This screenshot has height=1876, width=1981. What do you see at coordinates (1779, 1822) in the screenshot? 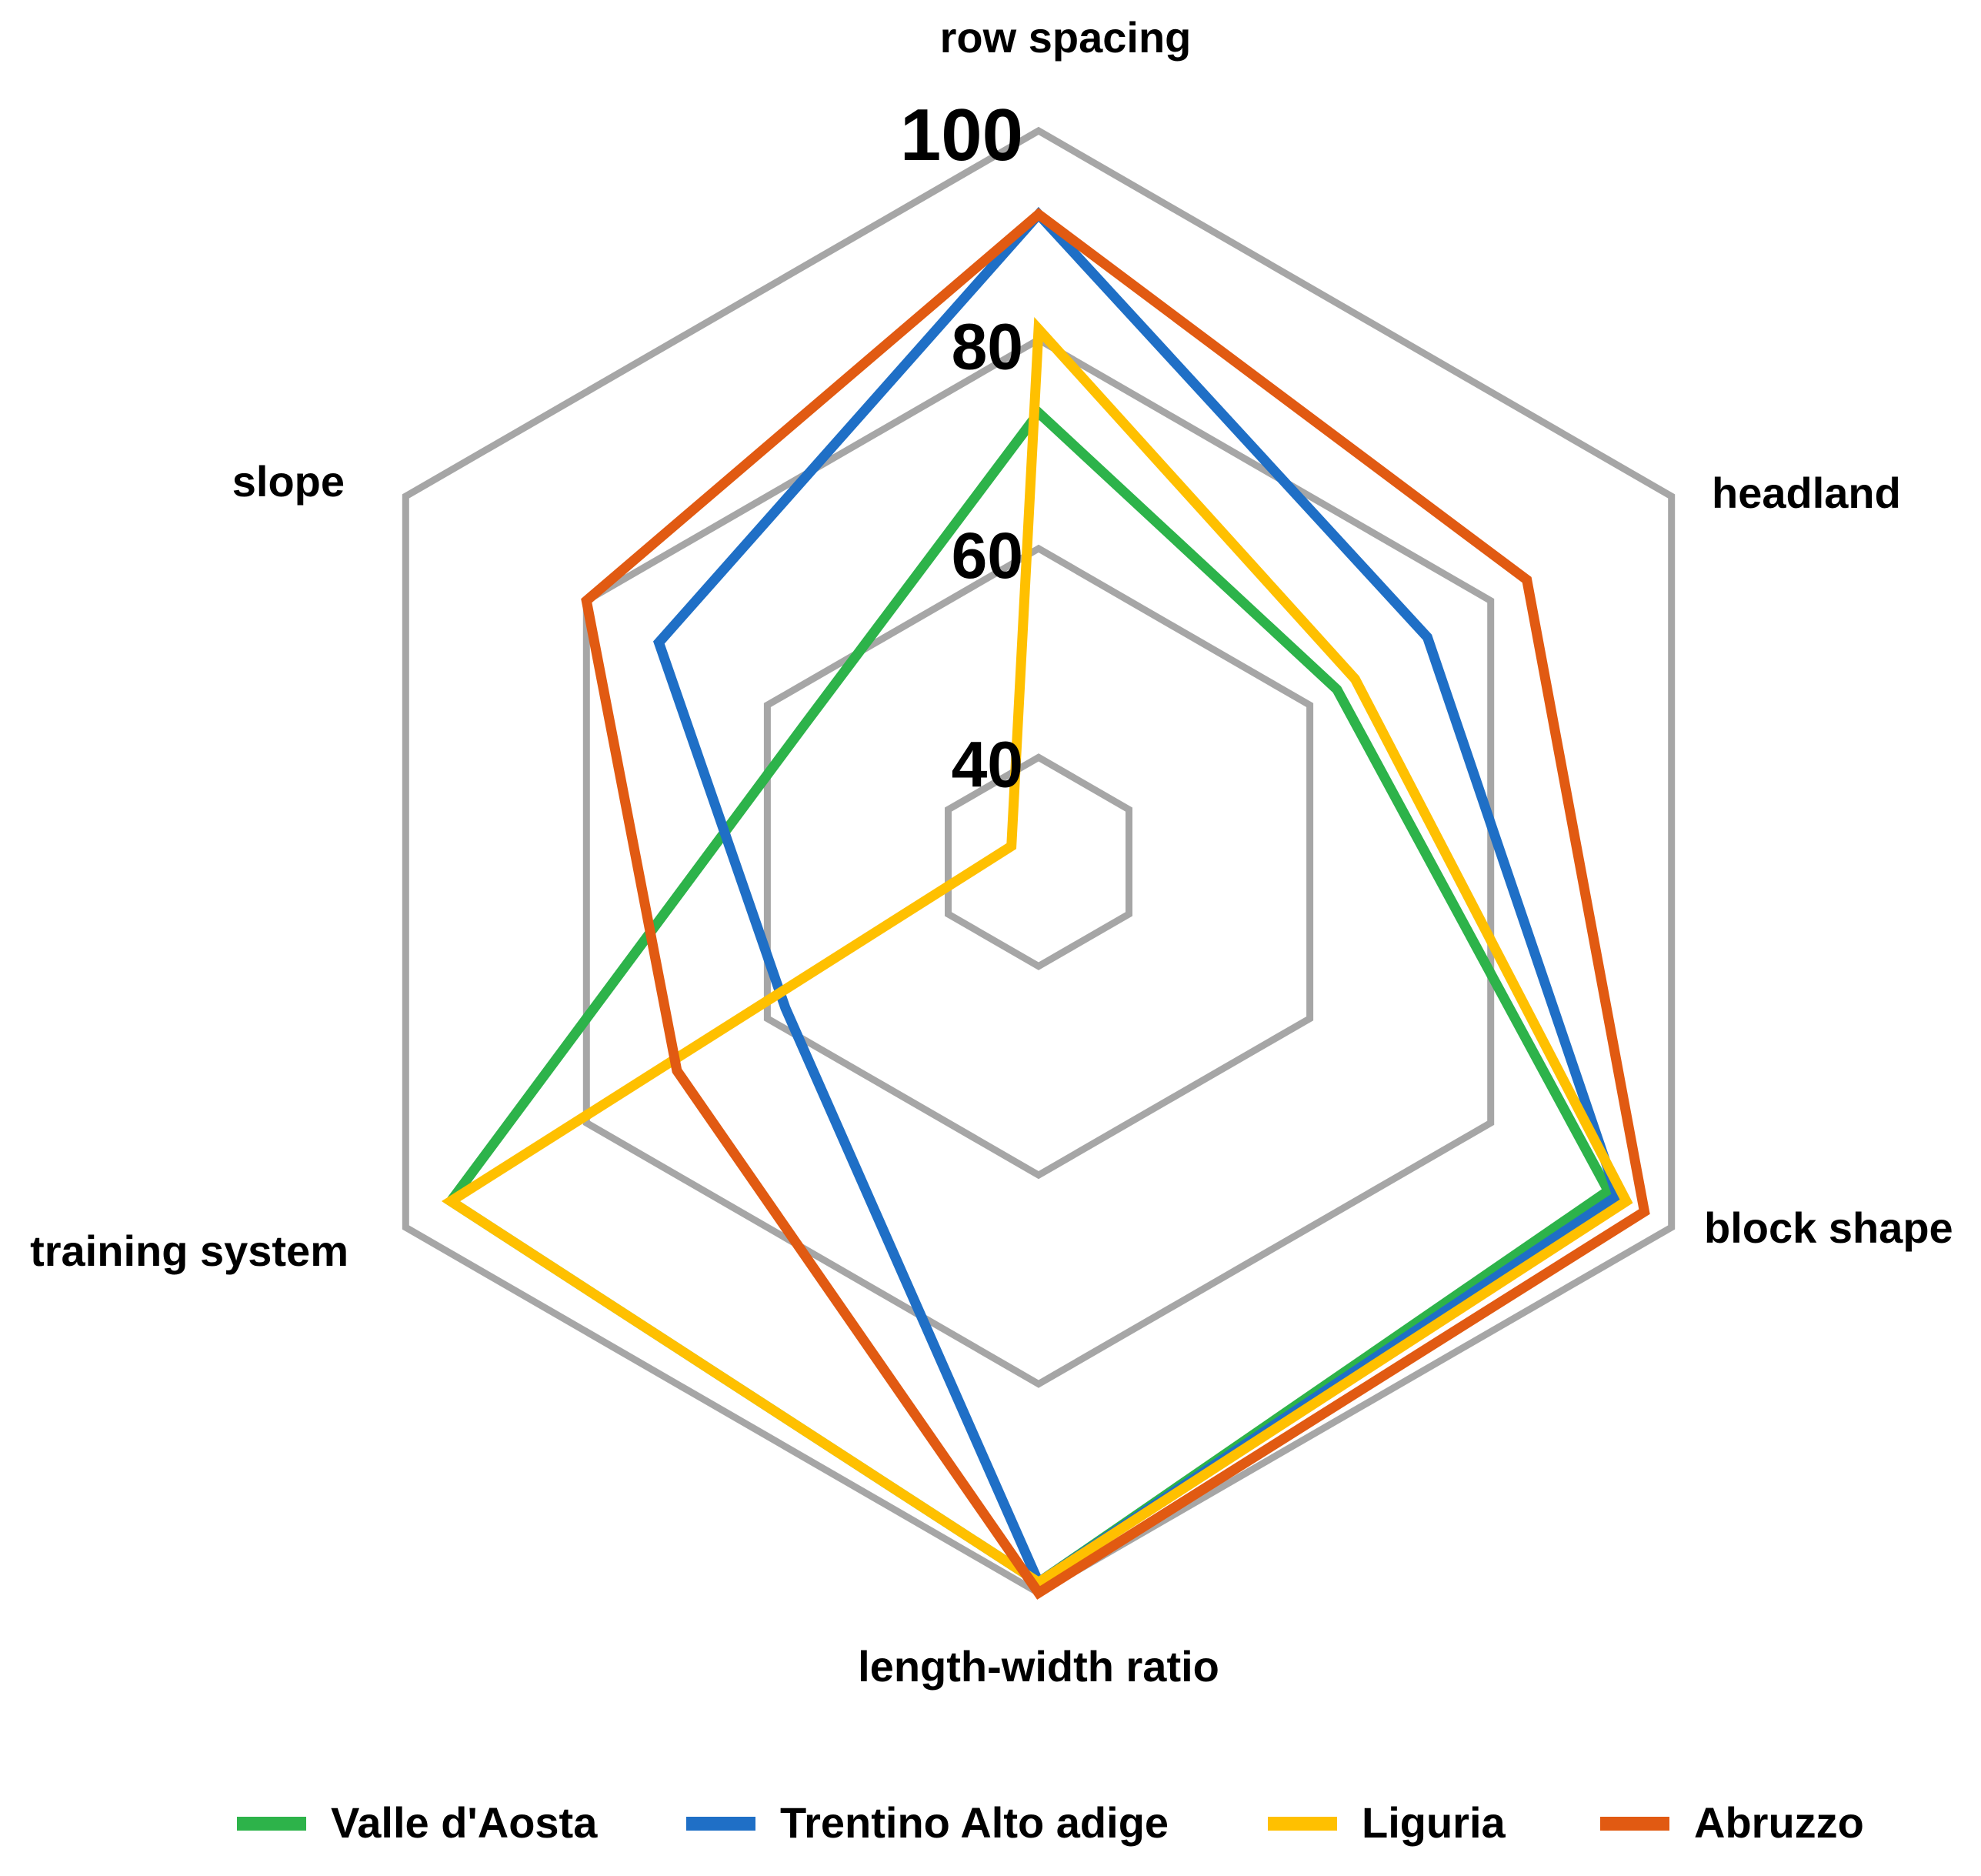
I see `legend-label-abruzzo: Abruzzo` at bounding box center [1779, 1822].